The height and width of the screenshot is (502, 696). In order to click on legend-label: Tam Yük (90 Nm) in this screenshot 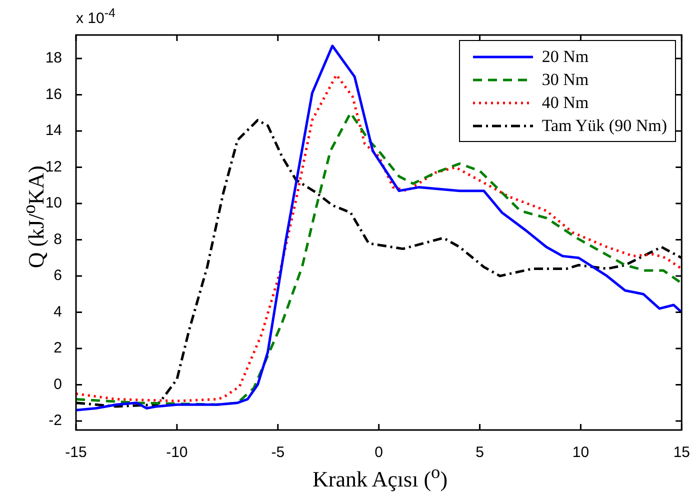, I will do `click(604, 126)`.